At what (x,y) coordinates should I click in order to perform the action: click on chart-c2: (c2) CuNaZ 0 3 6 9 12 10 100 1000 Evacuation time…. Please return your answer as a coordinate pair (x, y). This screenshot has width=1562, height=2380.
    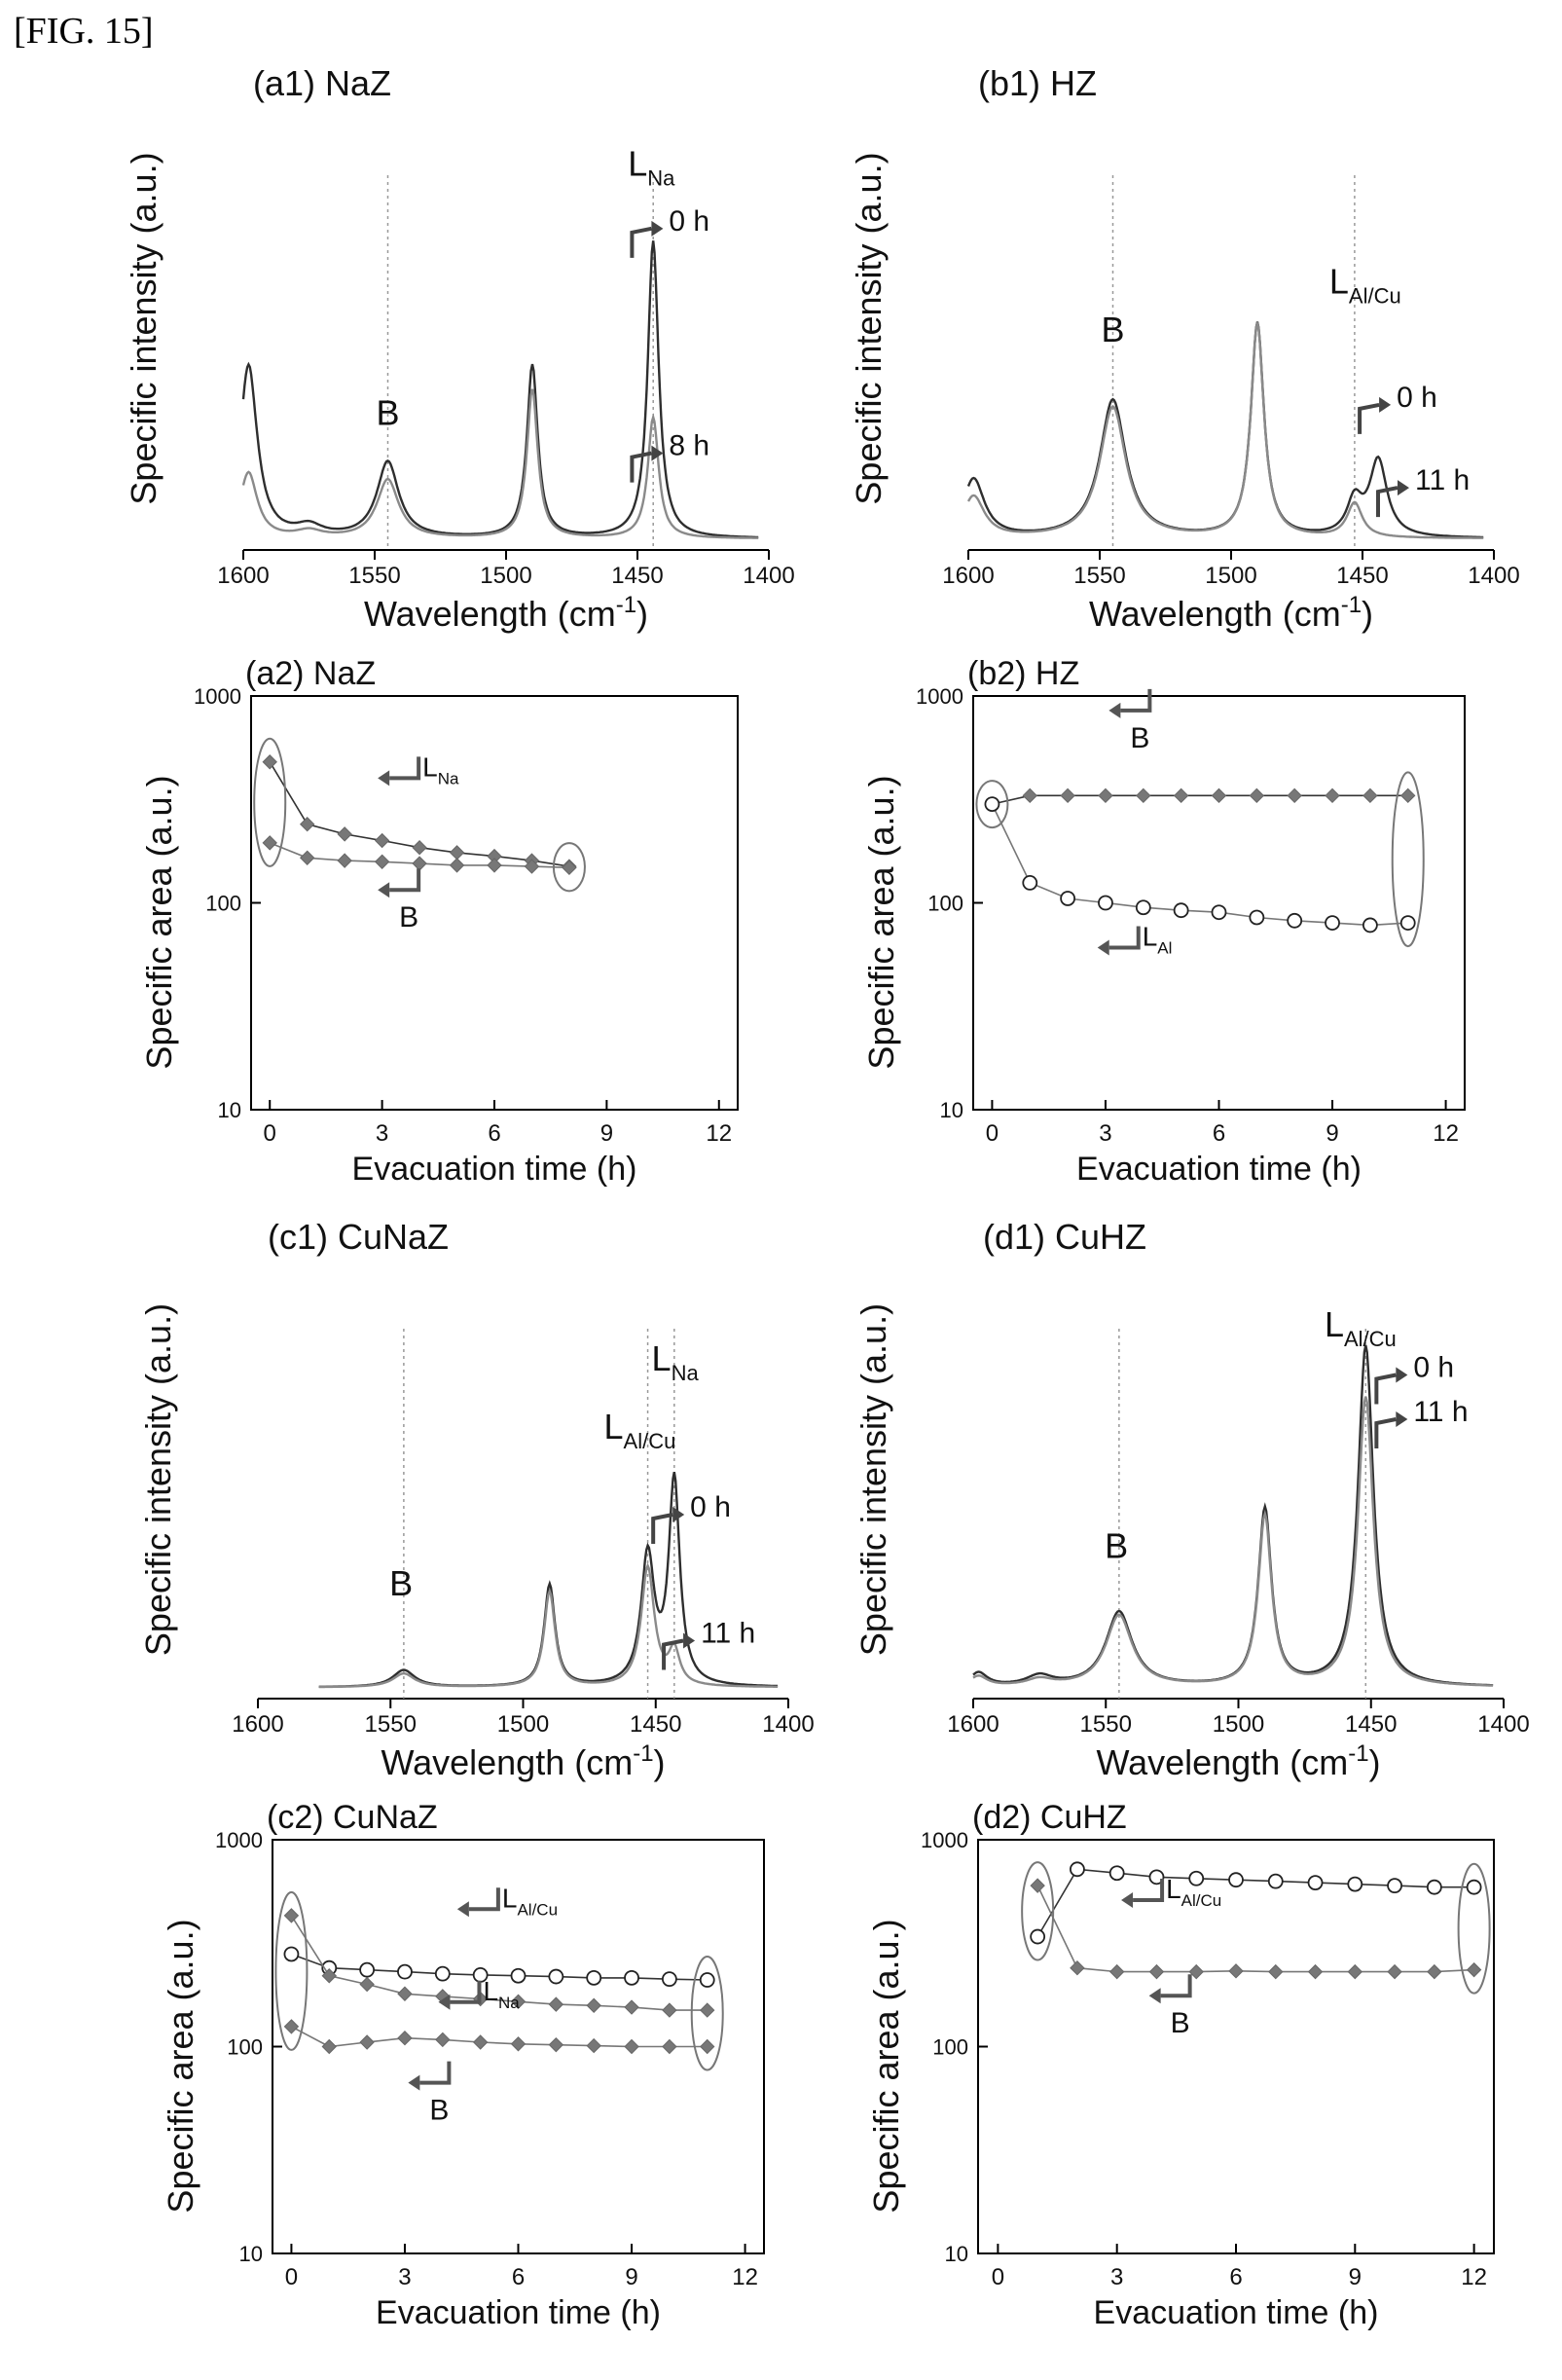
    Looking at the image, I should click on (463, 2065).